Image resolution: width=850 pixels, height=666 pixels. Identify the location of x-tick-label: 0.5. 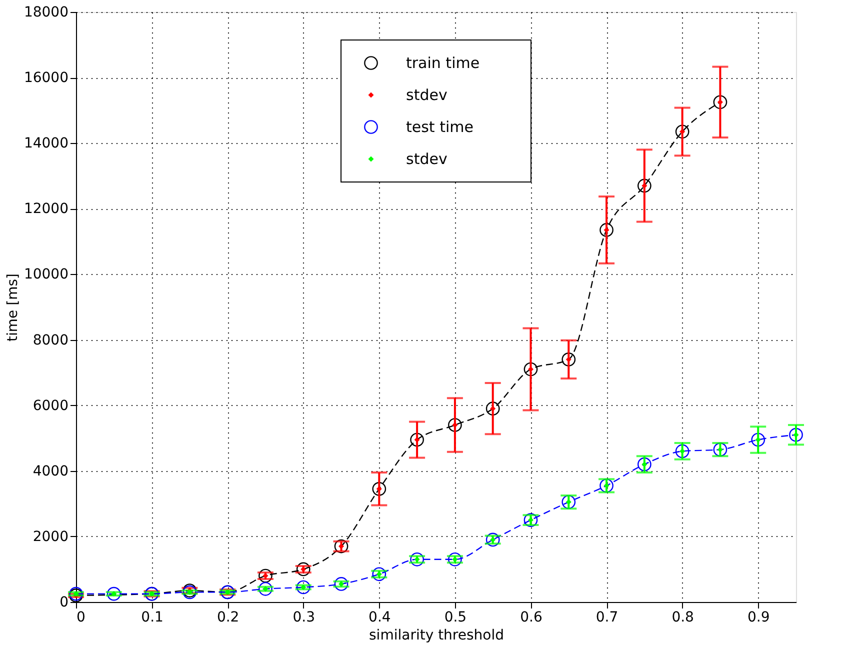
(455, 618).